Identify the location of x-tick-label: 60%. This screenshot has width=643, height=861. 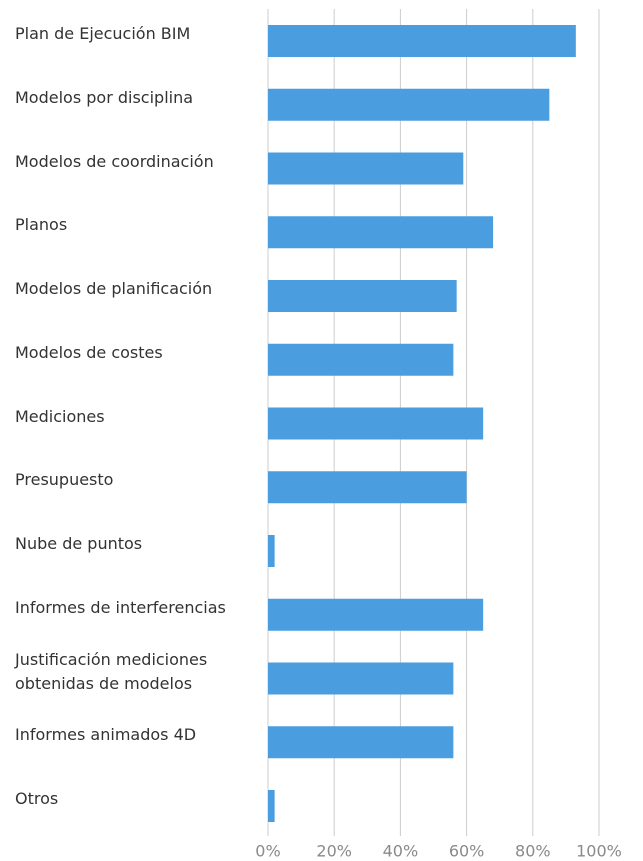
(467, 851).